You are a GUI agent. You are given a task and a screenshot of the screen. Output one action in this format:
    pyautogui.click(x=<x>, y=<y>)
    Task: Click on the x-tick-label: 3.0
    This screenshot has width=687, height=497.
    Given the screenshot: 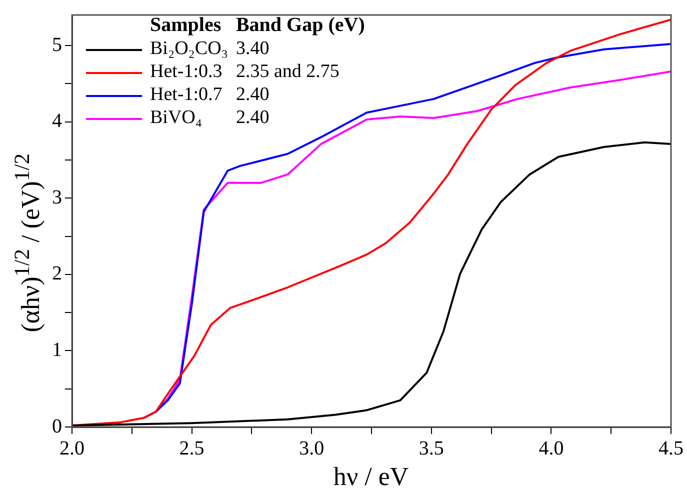 What is the action you would take?
    pyautogui.click(x=311, y=448)
    